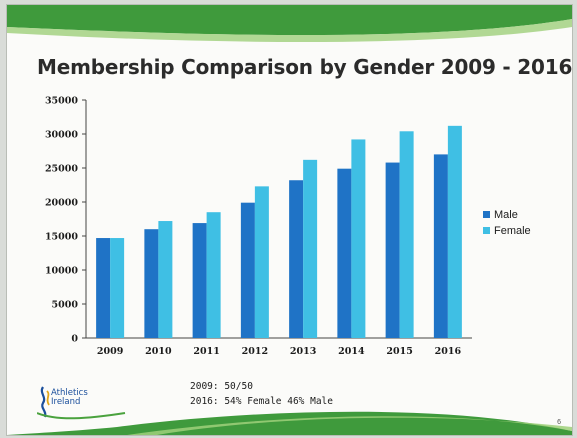  Describe the element at coordinates (221, 386) in the screenshot. I see `note-line-1: 2009: 50/50` at that location.